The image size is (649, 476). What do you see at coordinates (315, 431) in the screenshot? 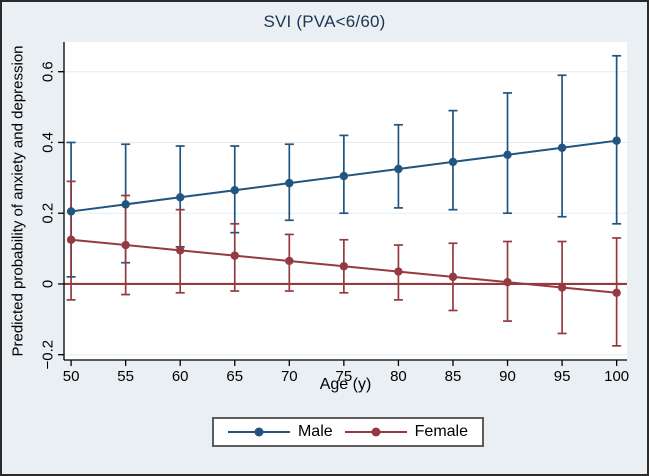
I see `legend-label-male: Male` at bounding box center [315, 431].